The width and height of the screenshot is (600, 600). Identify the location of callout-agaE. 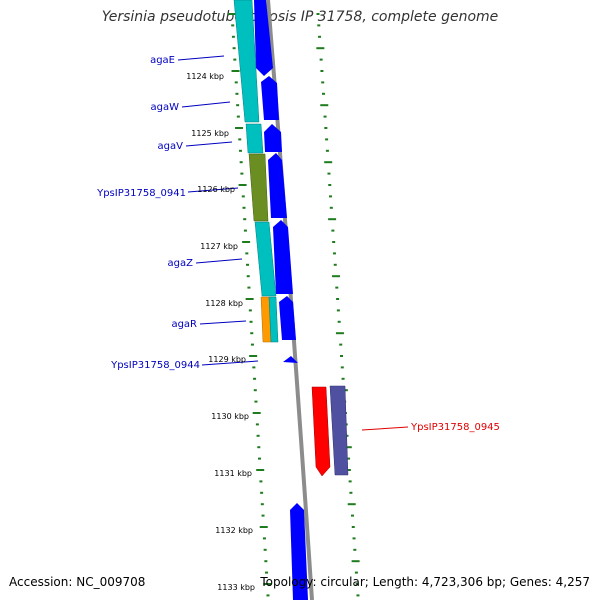
(201, 58).